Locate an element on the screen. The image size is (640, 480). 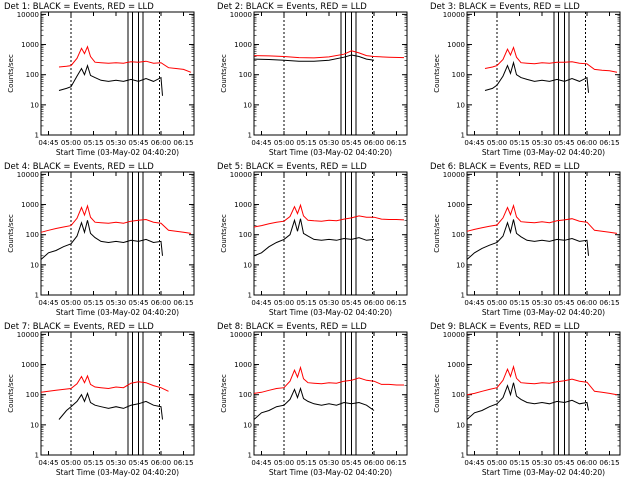
panel-title: Det 8: BLACK = Events, RED = LLD is located at coordinates (292, 327).